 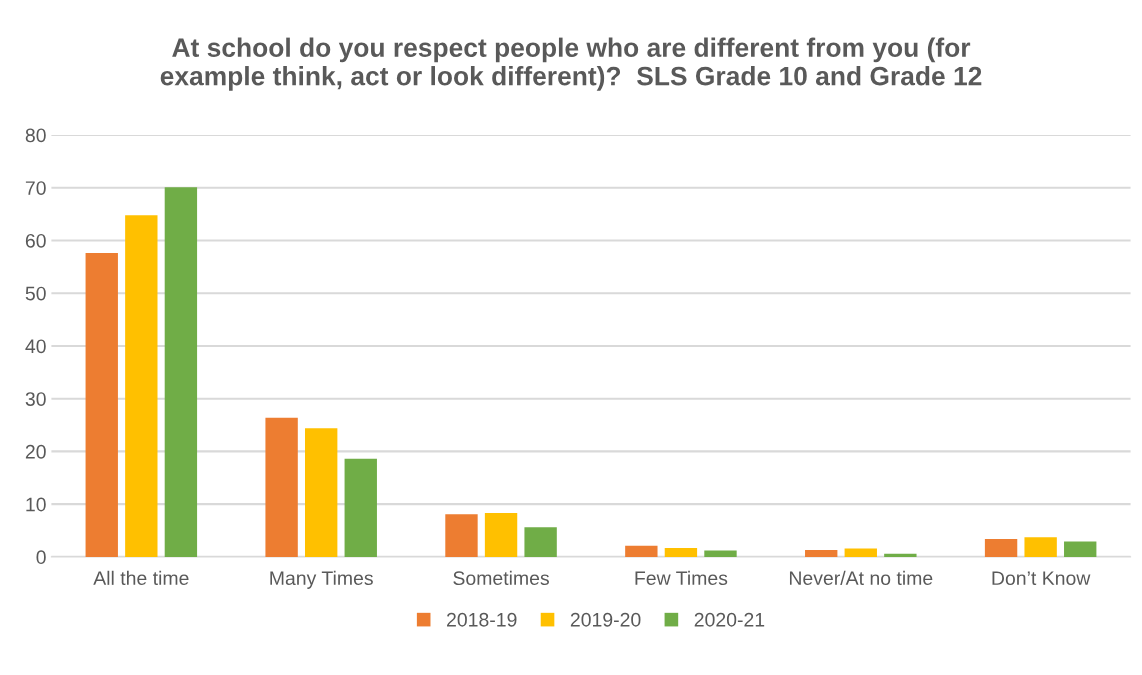 What do you see at coordinates (861, 578) in the screenshot?
I see `x-tick-label: Never/At no time` at bounding box center [861, 578].